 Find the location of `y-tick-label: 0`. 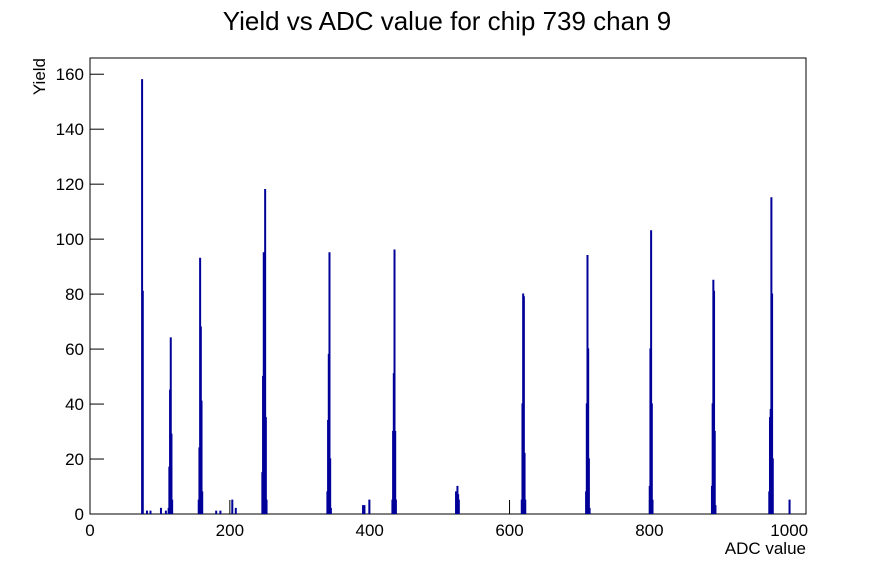

y-tick-label: 0 is located at coordinates (79, 514).